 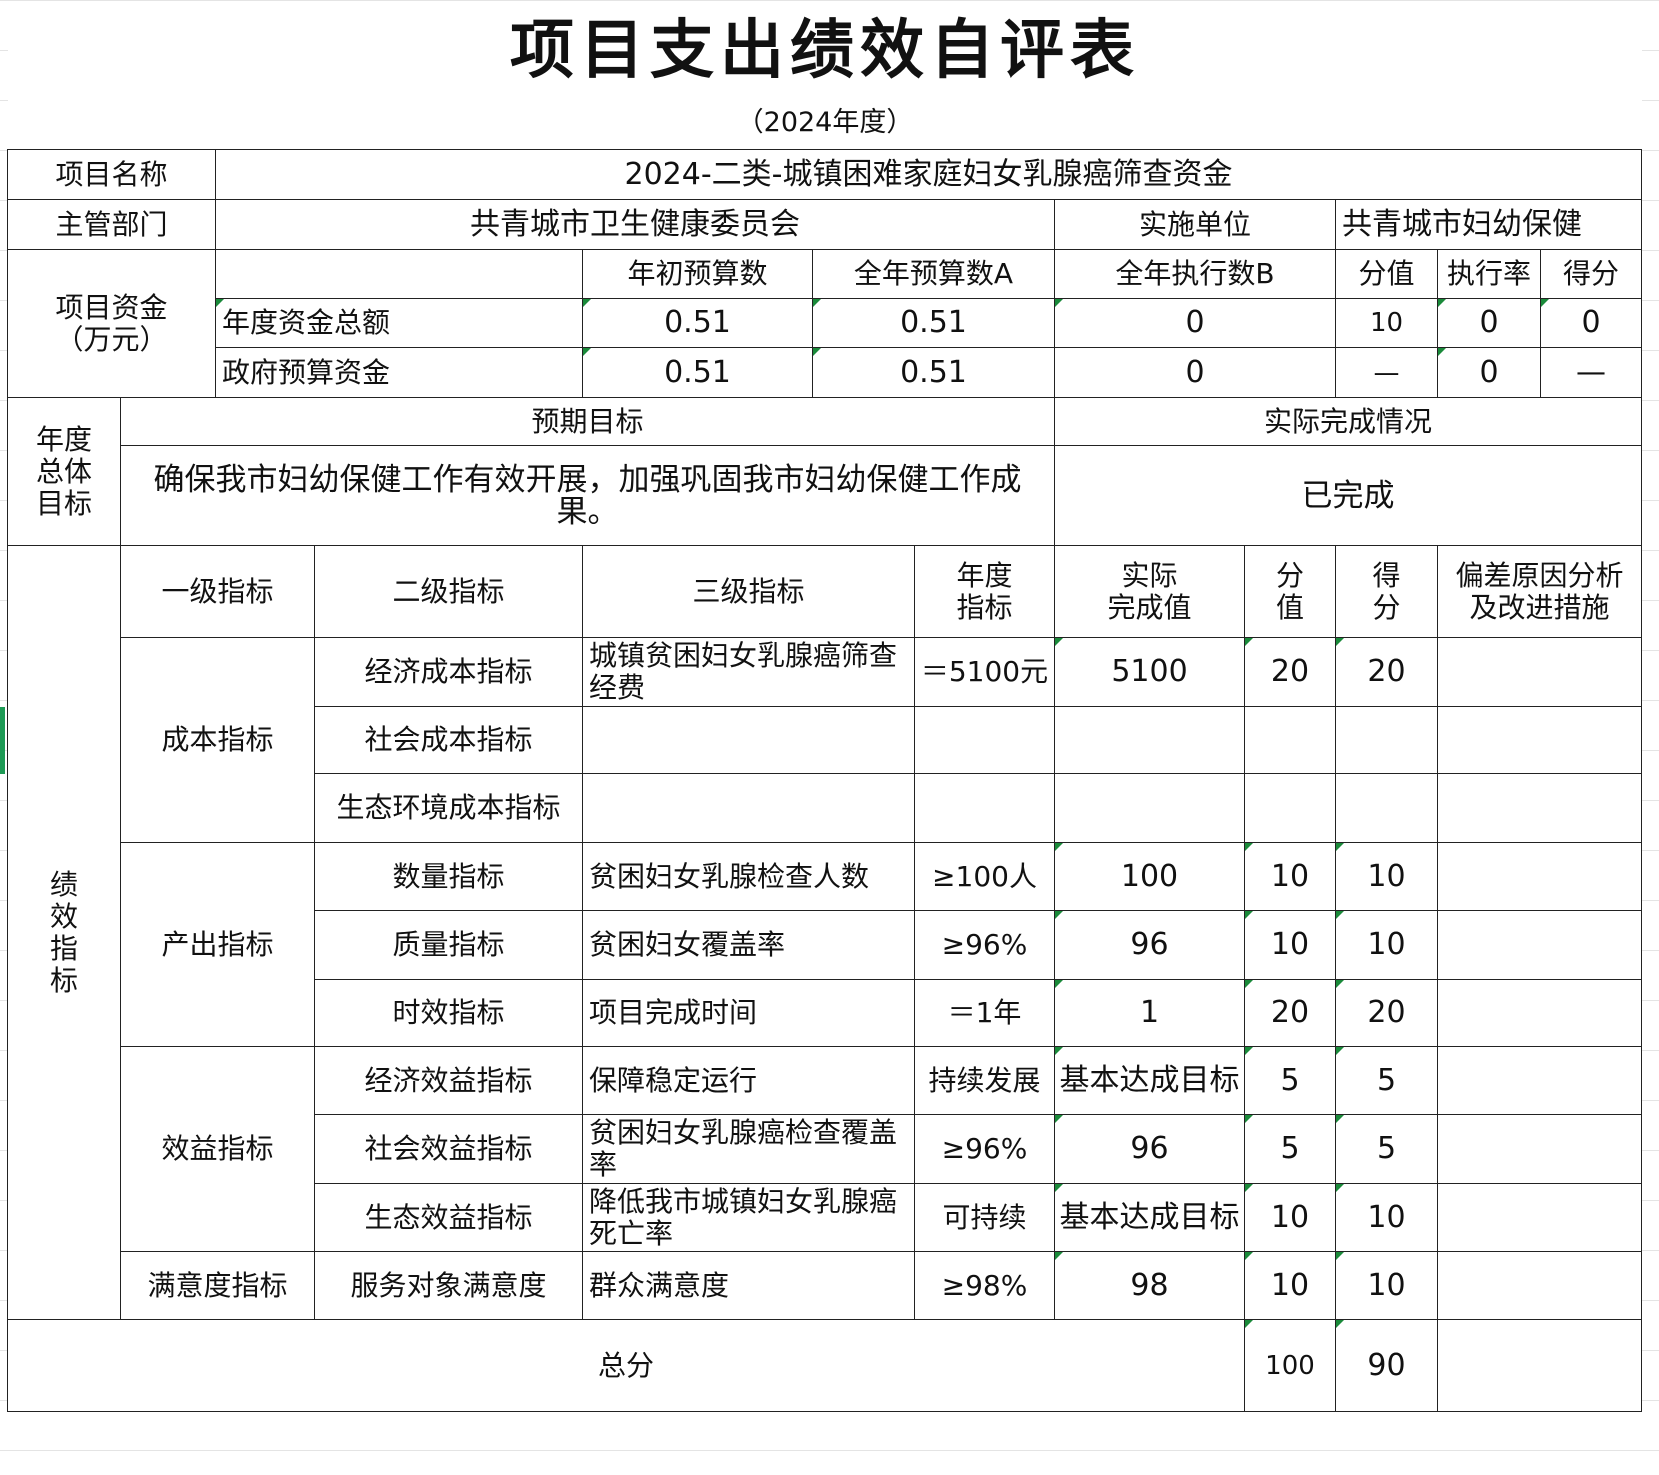 I want to click on indicator-actual-cell: 98, so click(x=1149, y=1285).